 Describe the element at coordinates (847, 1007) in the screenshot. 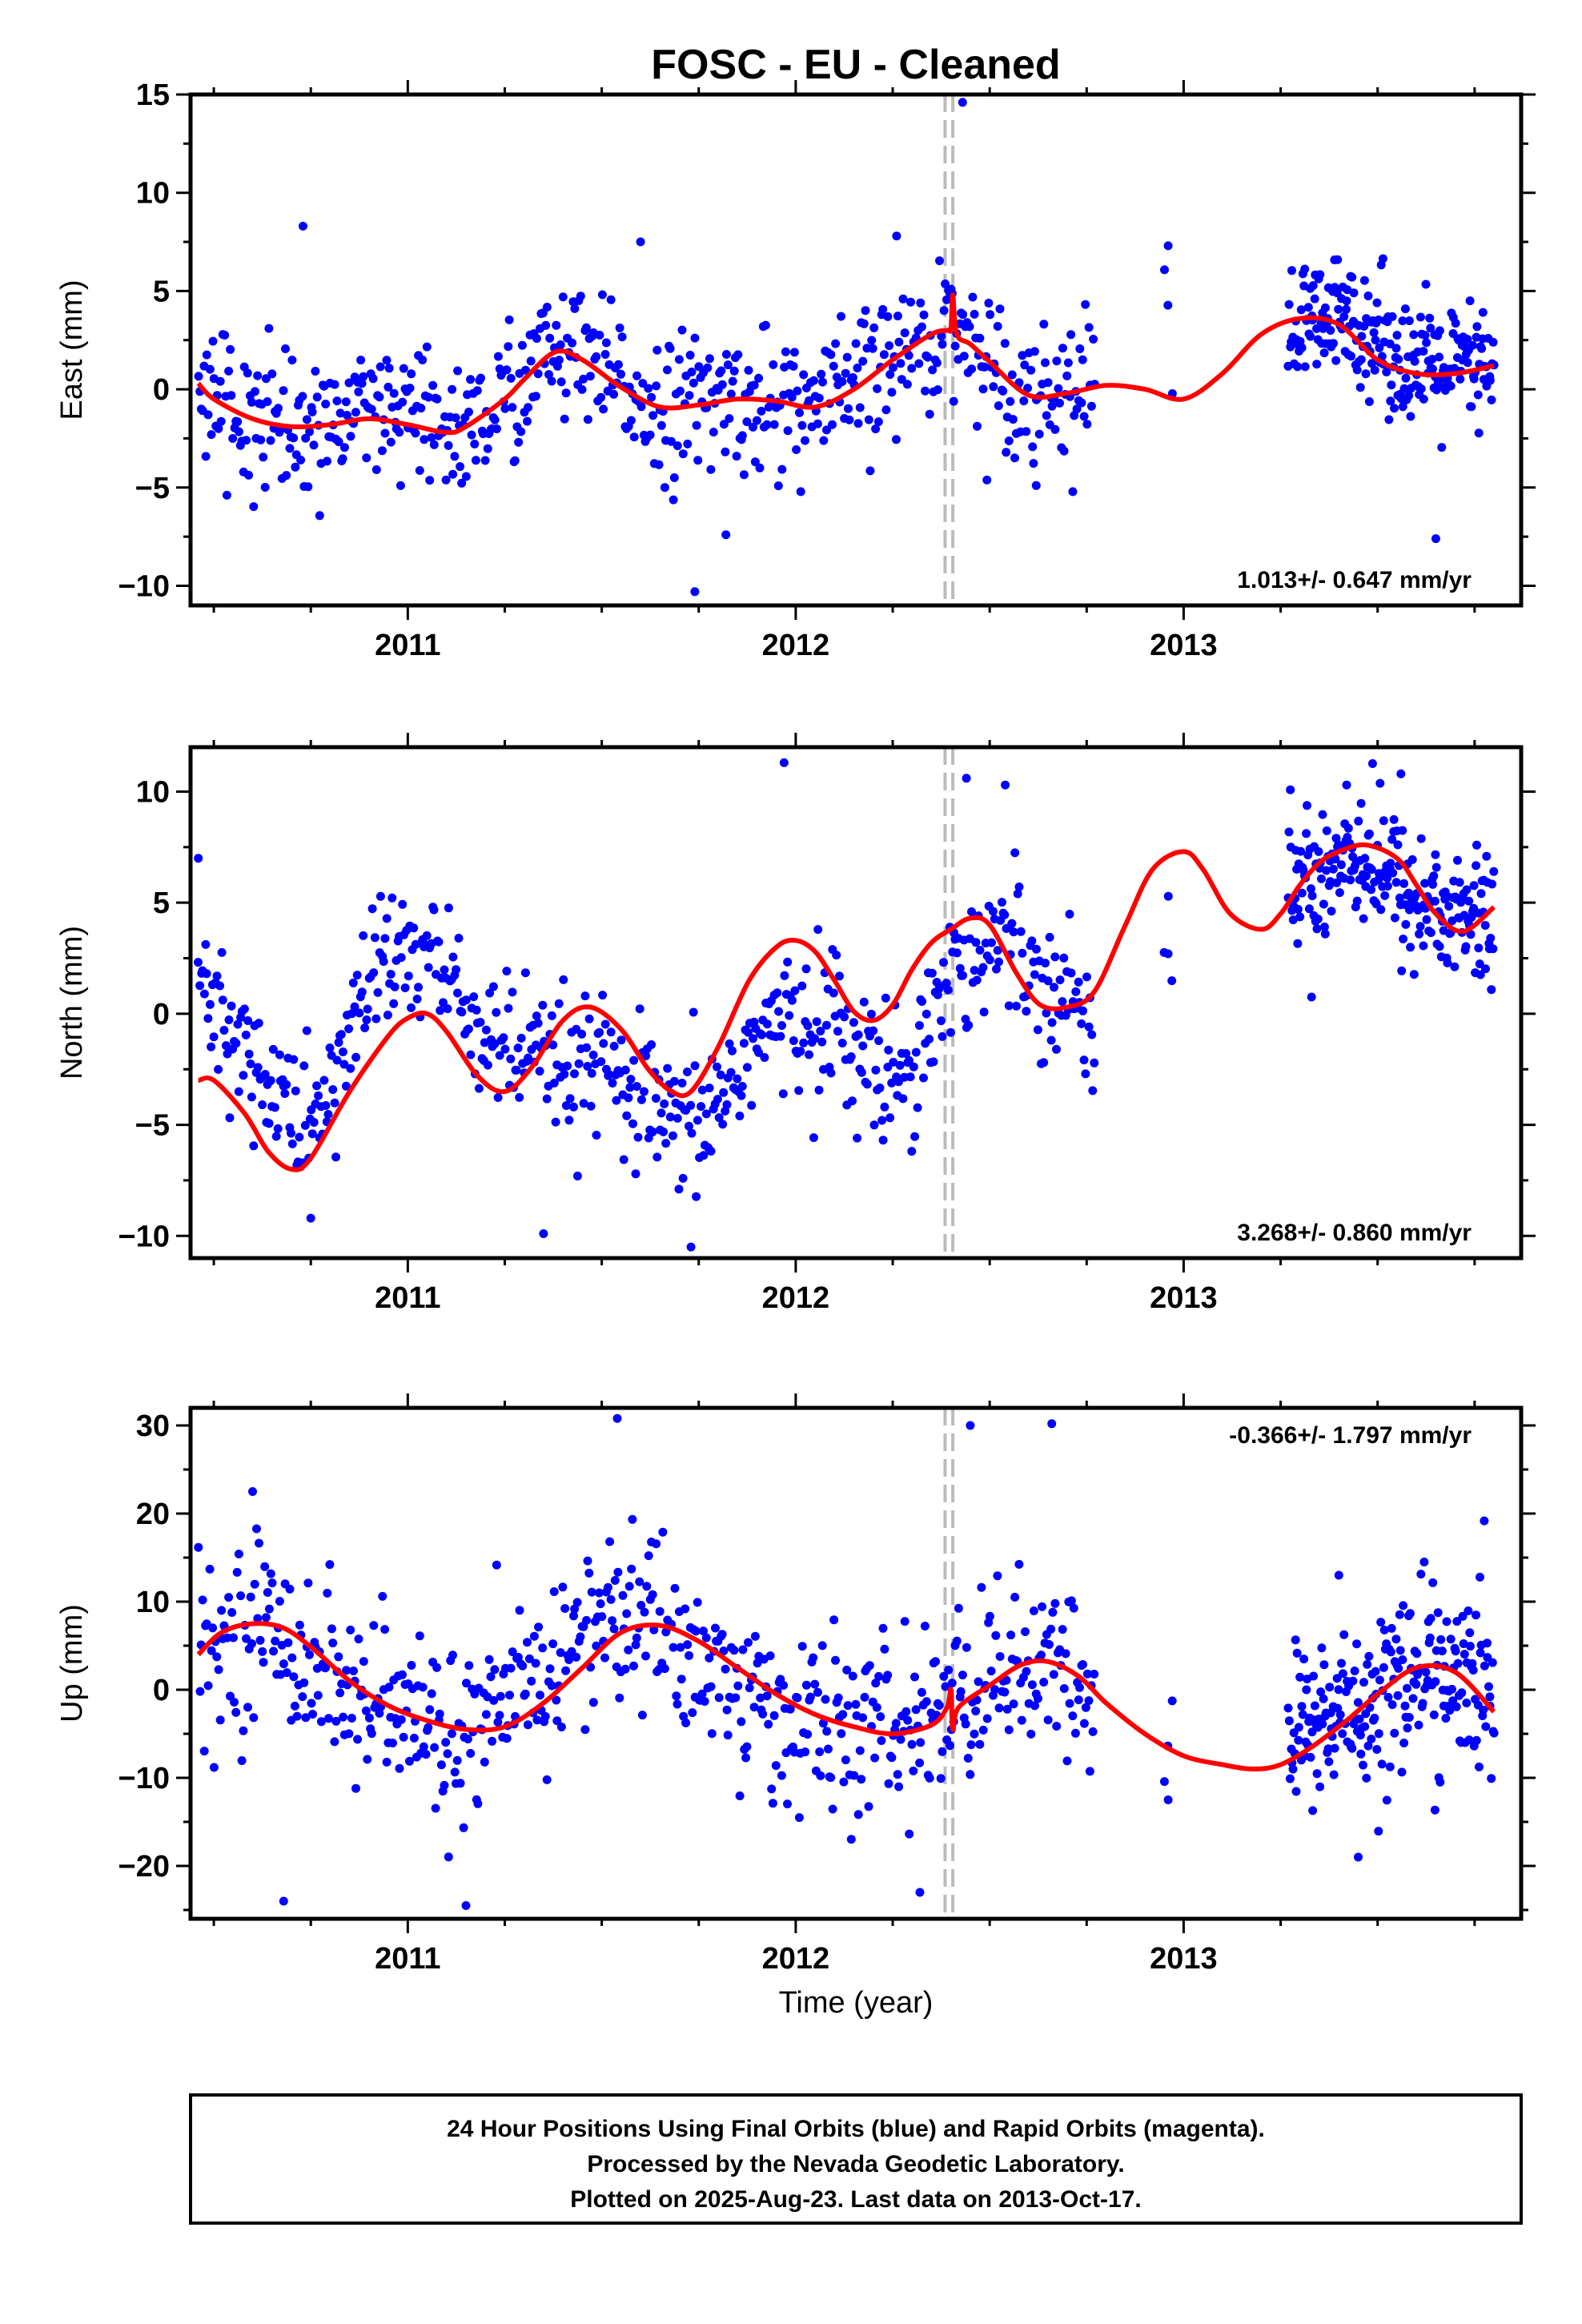

I see `model-curve` at that location.